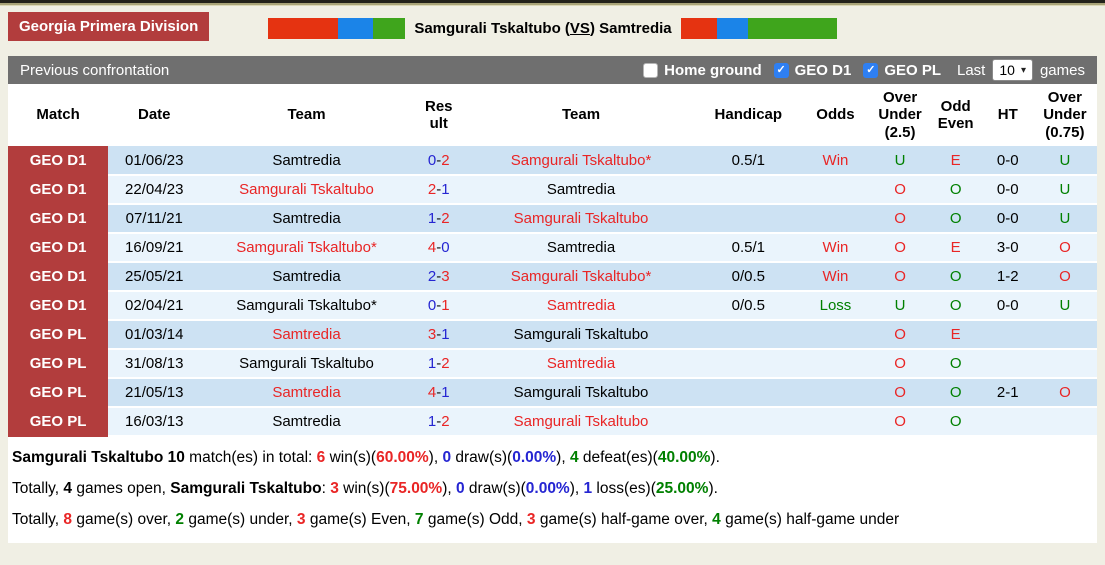 This screenshot has width=1105, height=565. Describe the element at coordinates (732, 28) in the screenshot. I see `flag-blue-segment` at that location.